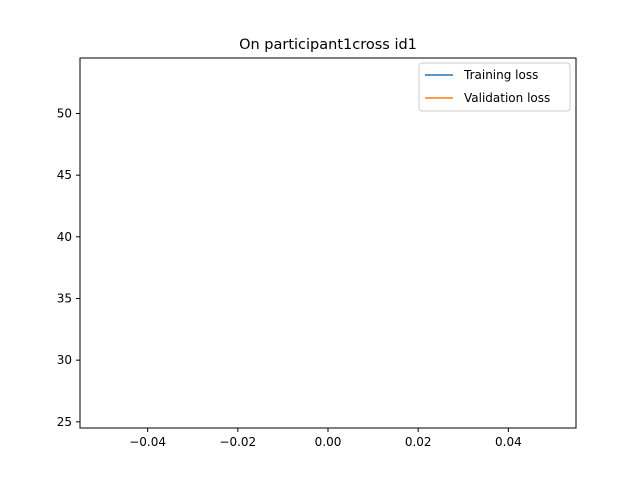 Image resolution: width=640 pixels, height=480 pixels. I want to click on y-tick-label: 35, so click(64, 299).